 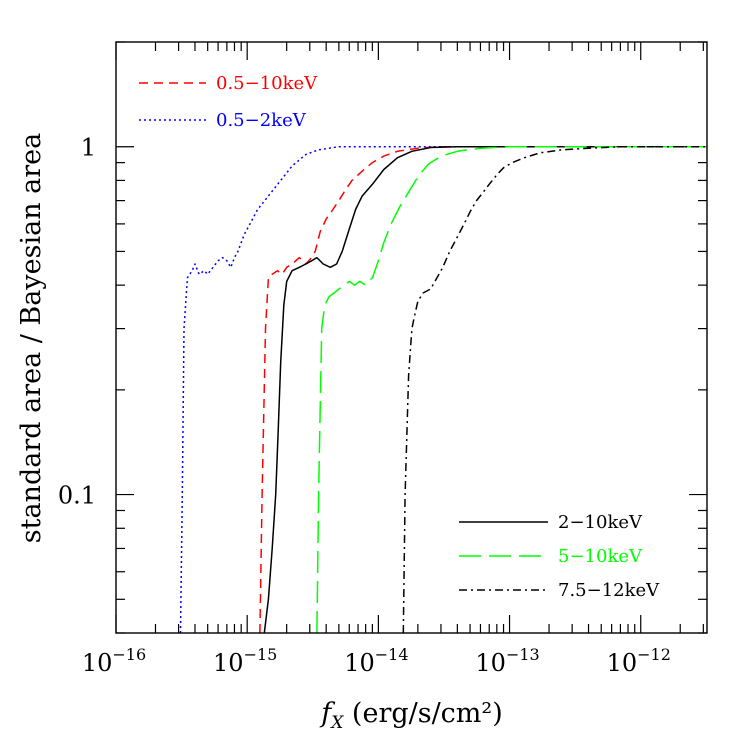 What do you see at coordinates (267, 83) in the screenshot?
I see `legend-label: 0.5−10keV` at bounding box center [267, 83].